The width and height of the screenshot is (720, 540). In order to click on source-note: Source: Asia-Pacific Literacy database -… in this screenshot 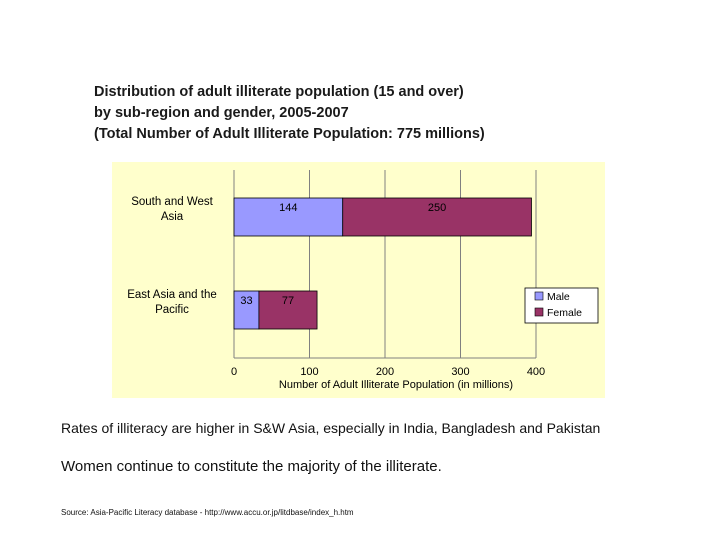, I will do `click(207, 512)`.